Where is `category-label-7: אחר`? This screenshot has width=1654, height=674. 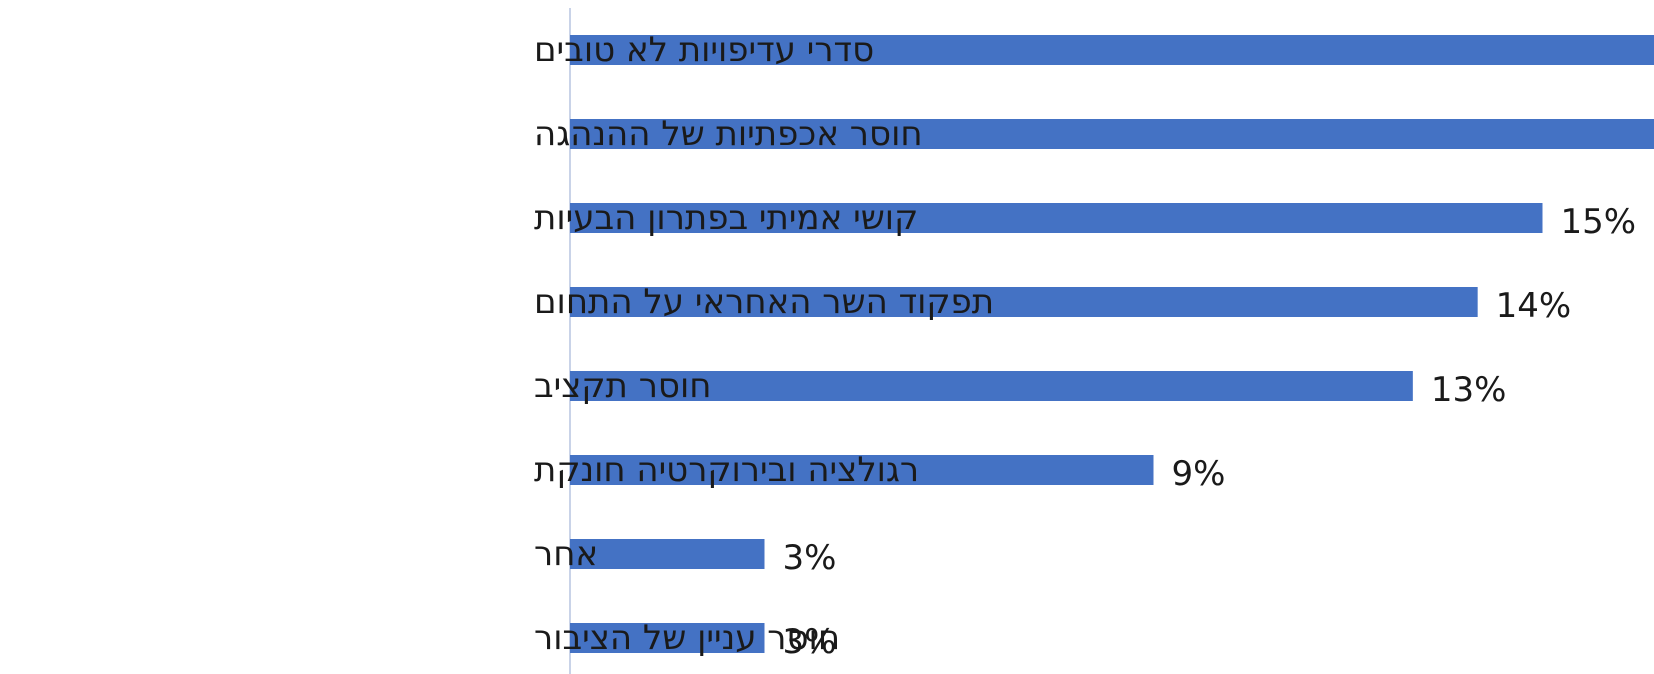
category-label-7: אחר is located at coordinates (566, 554).